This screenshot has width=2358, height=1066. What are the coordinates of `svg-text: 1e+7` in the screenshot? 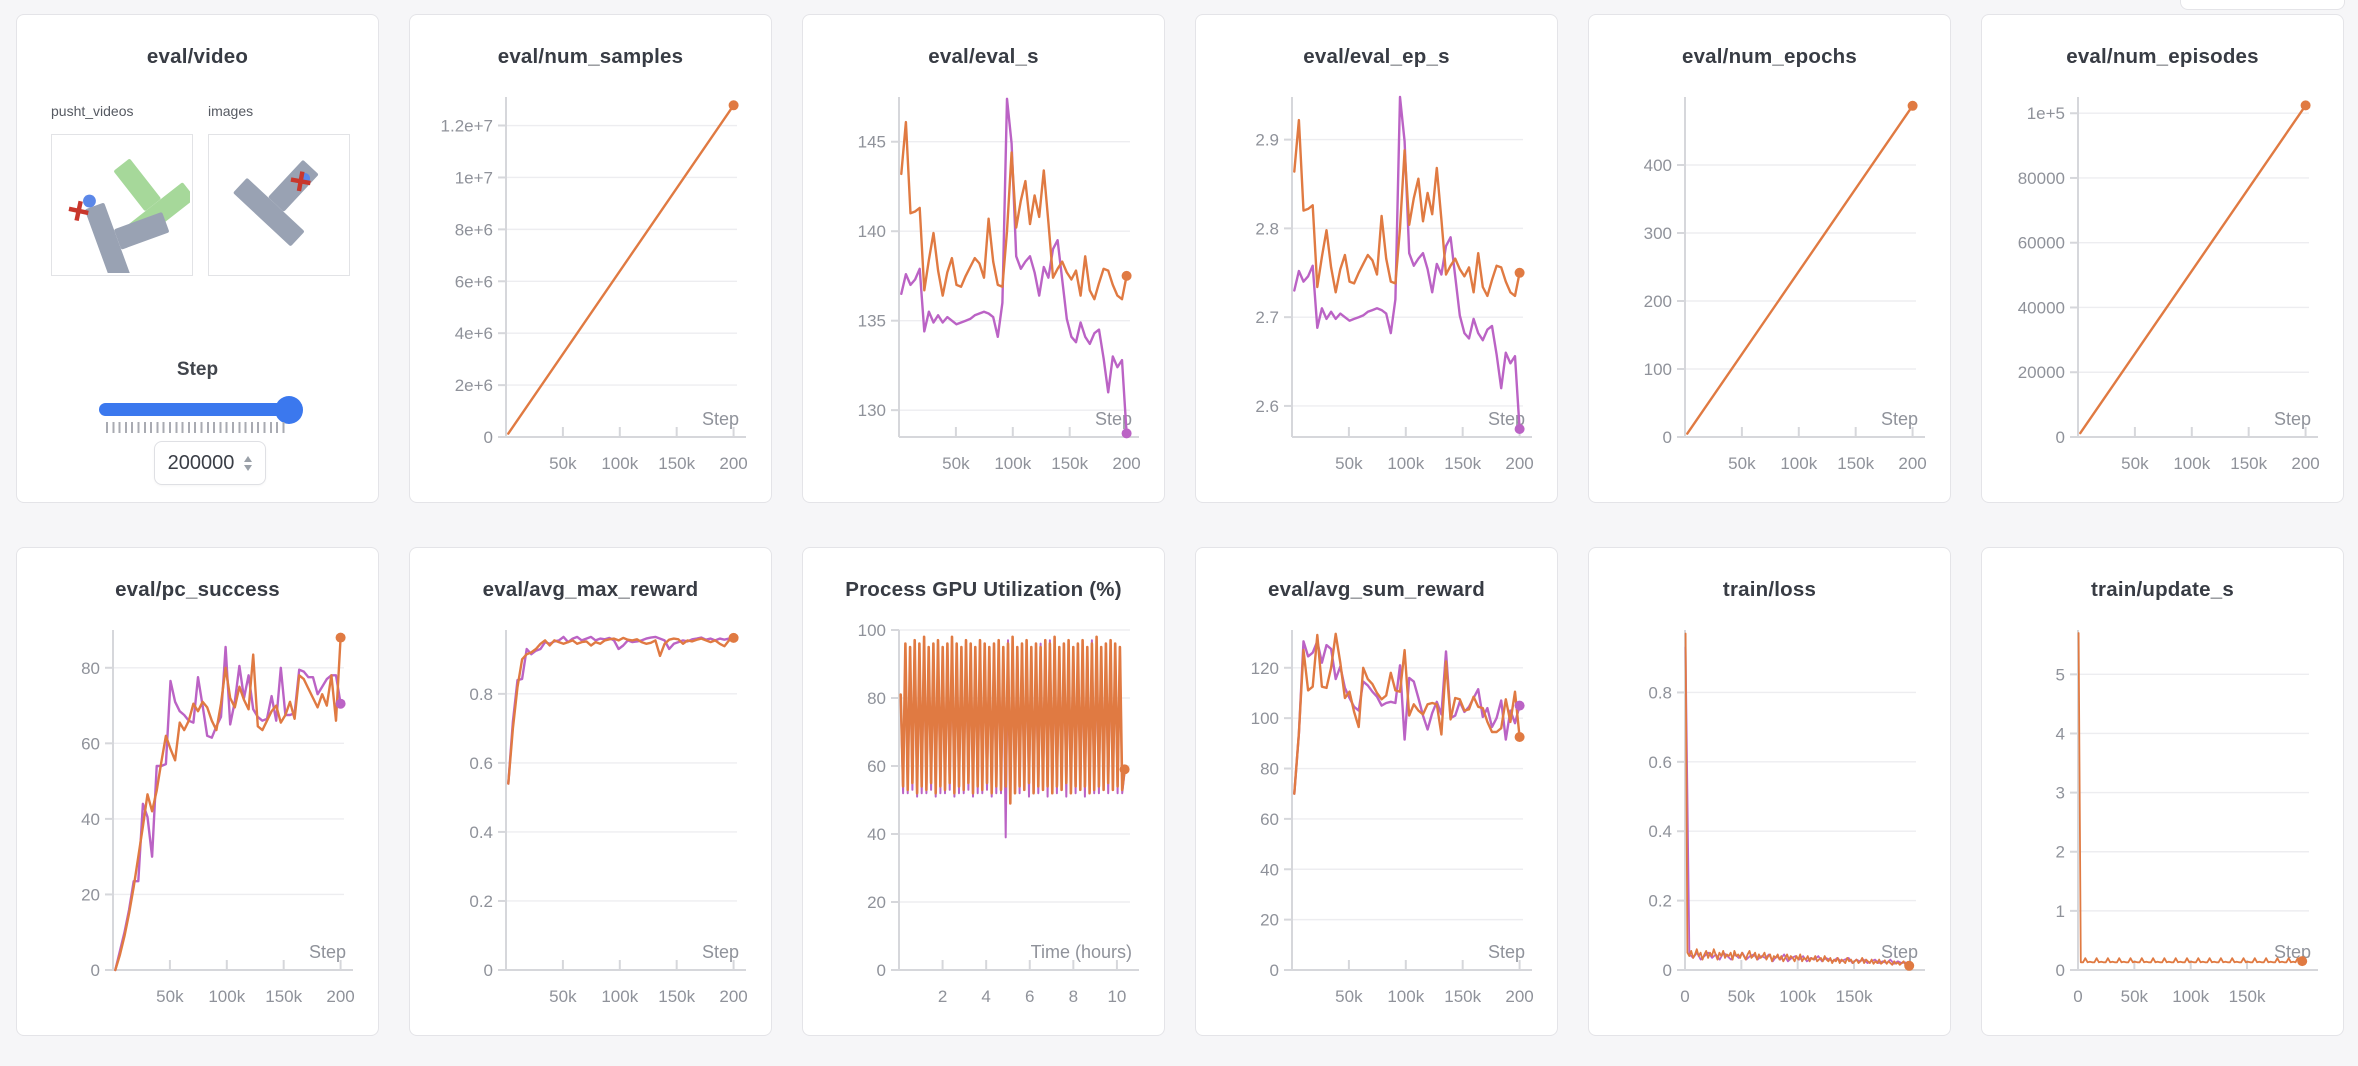 It's located at (474, 177).